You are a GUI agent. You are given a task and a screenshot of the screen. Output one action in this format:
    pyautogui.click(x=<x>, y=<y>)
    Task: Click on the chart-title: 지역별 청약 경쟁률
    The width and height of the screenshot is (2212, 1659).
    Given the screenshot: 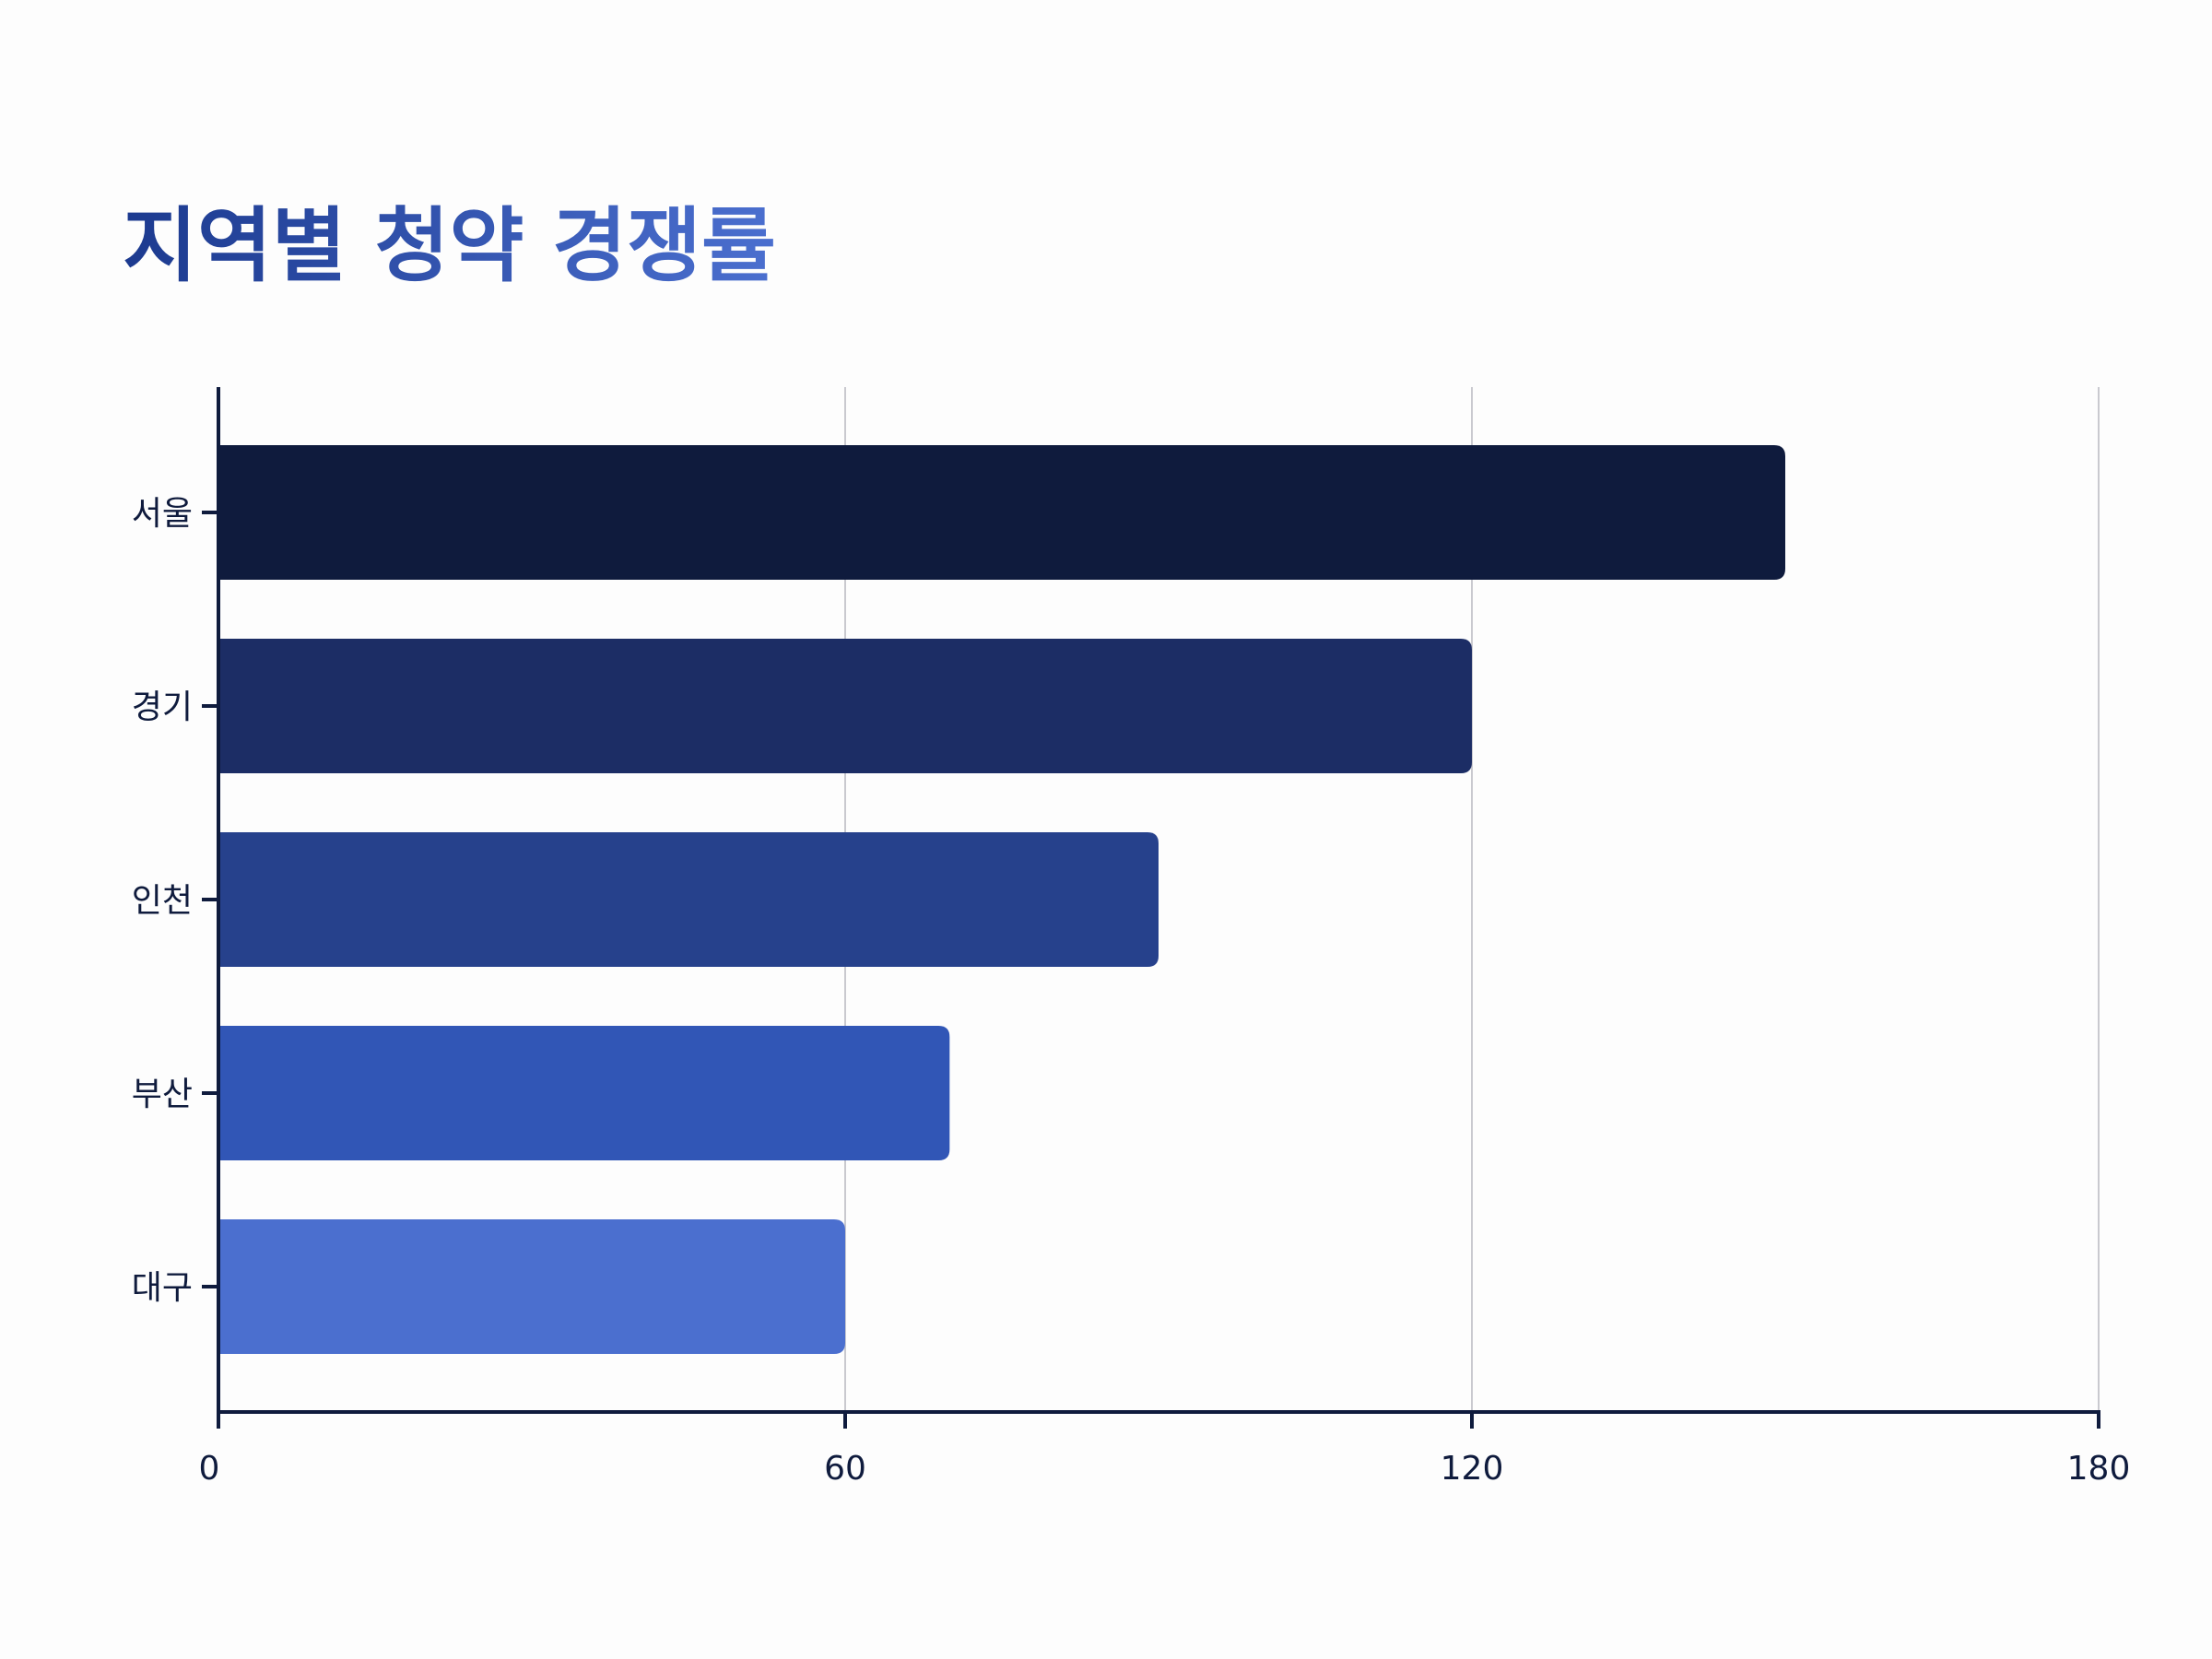 What is the action you would take?
    pyautogui.click(x=449, y=245)
    